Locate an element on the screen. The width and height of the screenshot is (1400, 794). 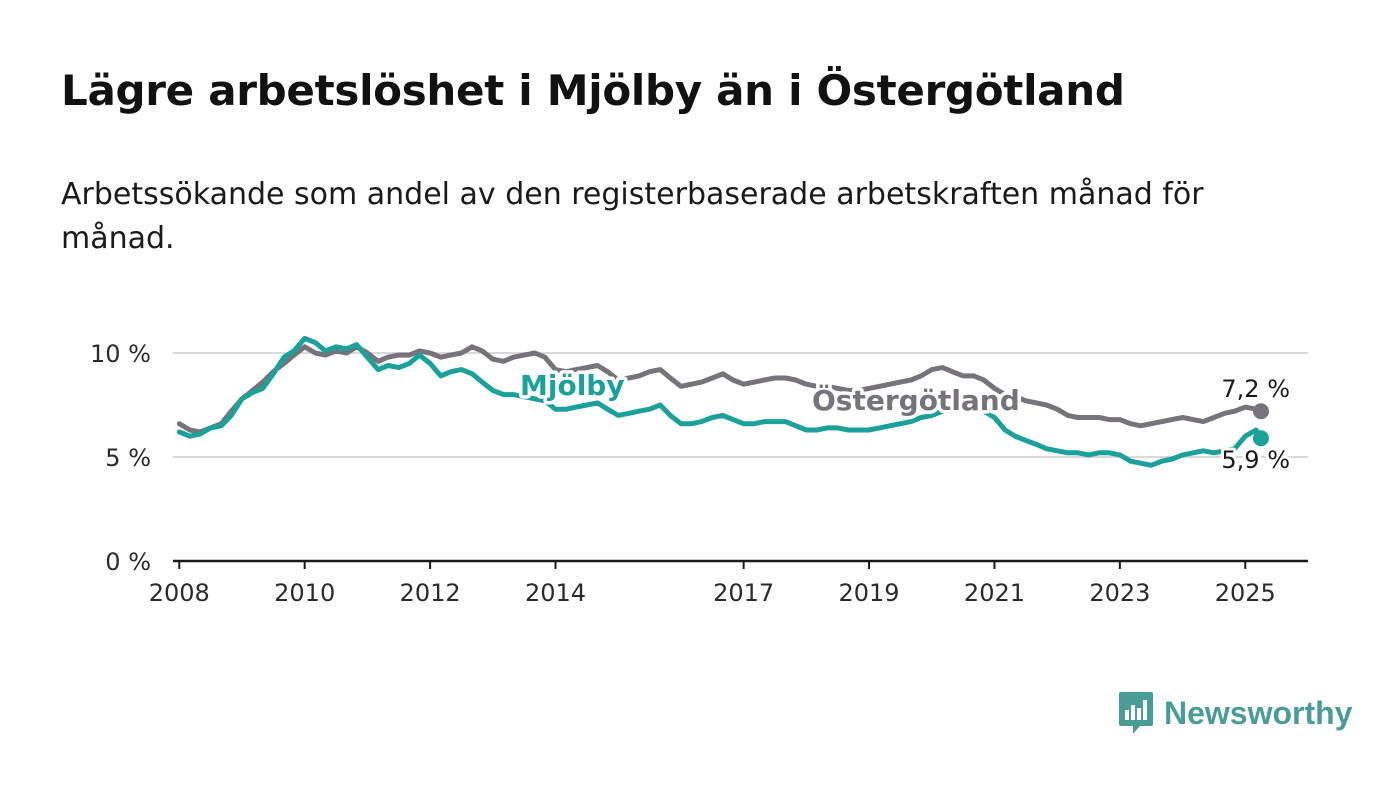
x-tick-label: 2023 is located at coordinates (1119, 593).